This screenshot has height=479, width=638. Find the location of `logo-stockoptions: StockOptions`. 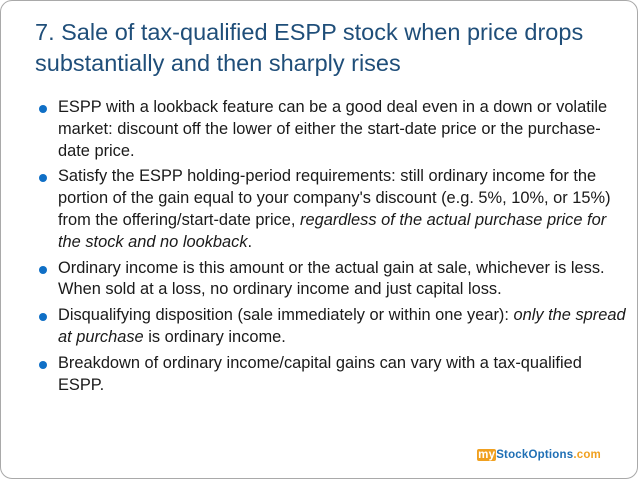

logo-stockoptions: StockOptions is located at coordinates (535, 455).